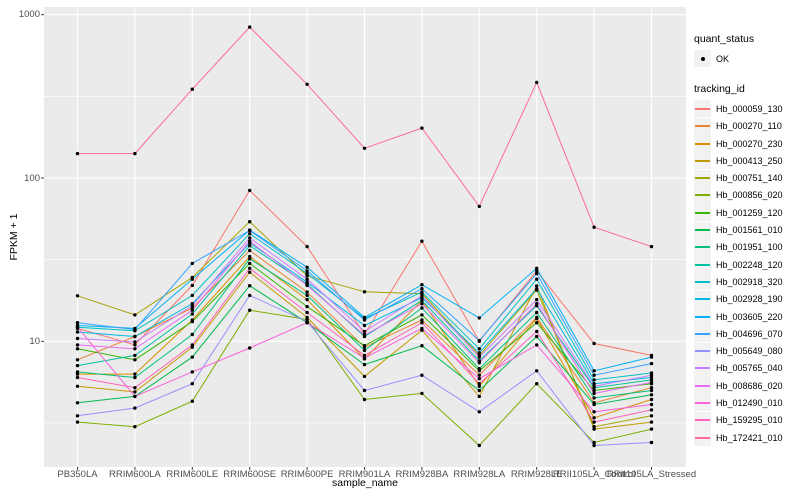 This screenshot has height=500, width=800. I want to click on legend-item: Hb_003605_220, so click(747, 316).